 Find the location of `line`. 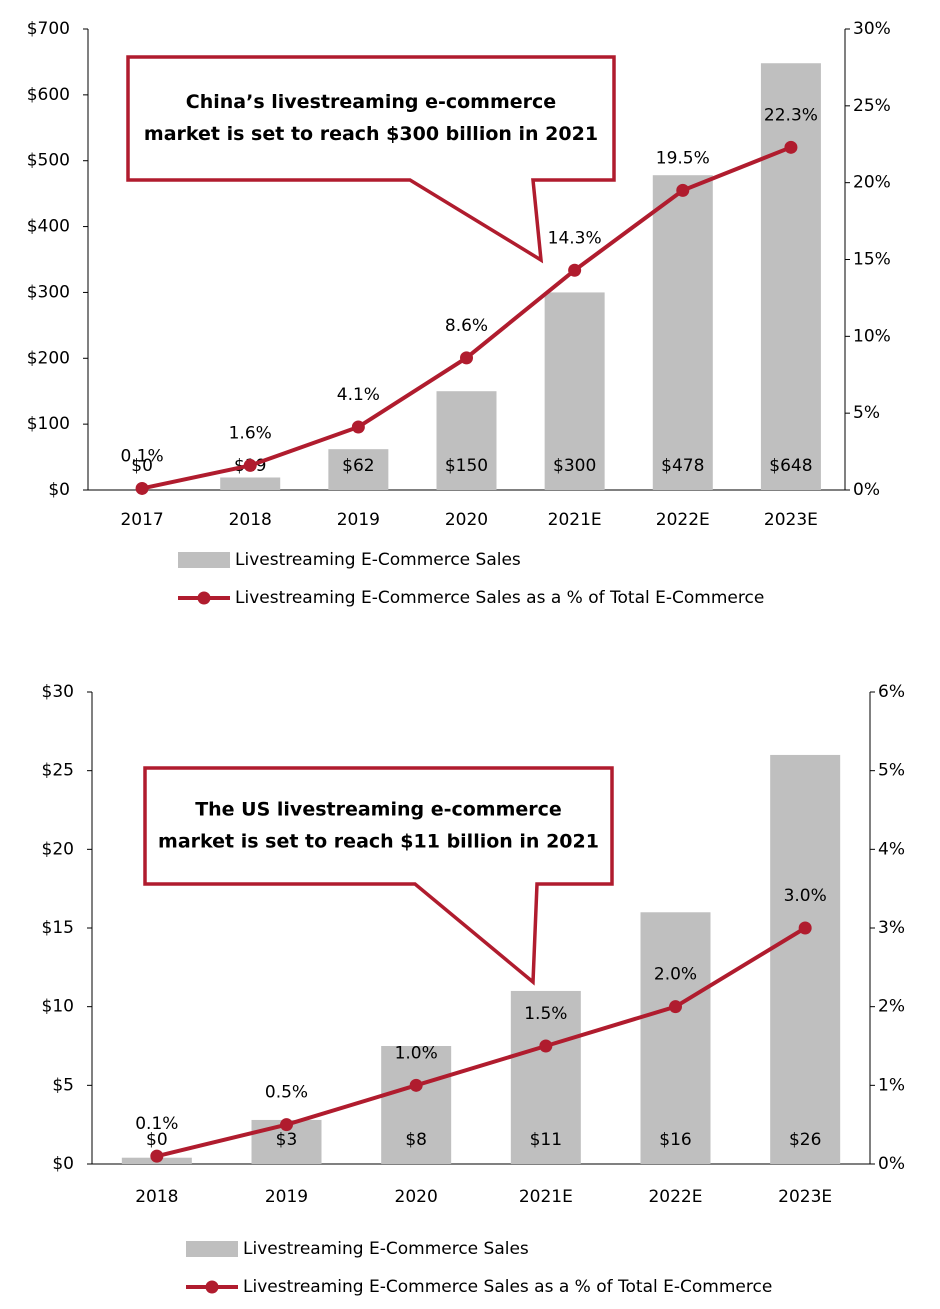

line is located at coordinates (481, 1042).